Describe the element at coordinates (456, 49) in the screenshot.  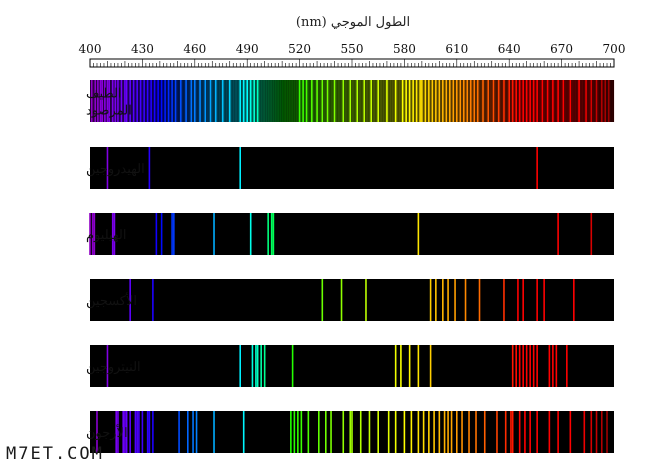
I see `tick-label-610: 610` at that location.